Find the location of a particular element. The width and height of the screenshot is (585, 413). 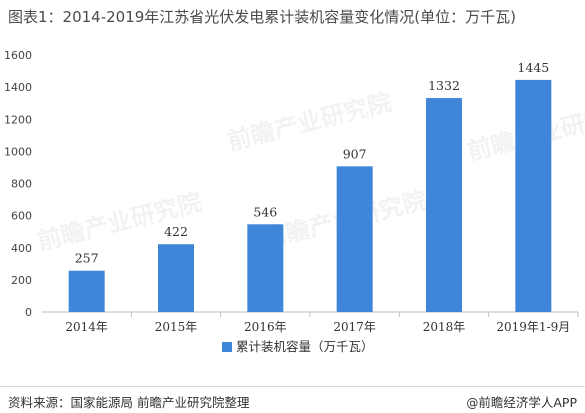

x-tick-label: 2015年 is located at coordinates (176, 327).